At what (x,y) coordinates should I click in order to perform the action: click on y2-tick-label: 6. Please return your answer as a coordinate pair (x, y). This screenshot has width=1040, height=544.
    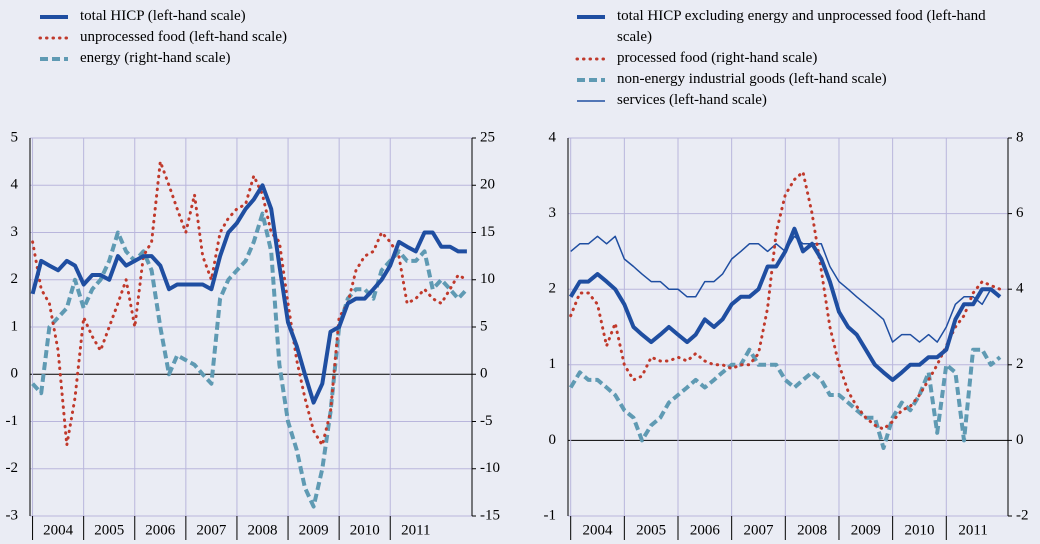
    Looking at the image, I should click on (1020, 213).